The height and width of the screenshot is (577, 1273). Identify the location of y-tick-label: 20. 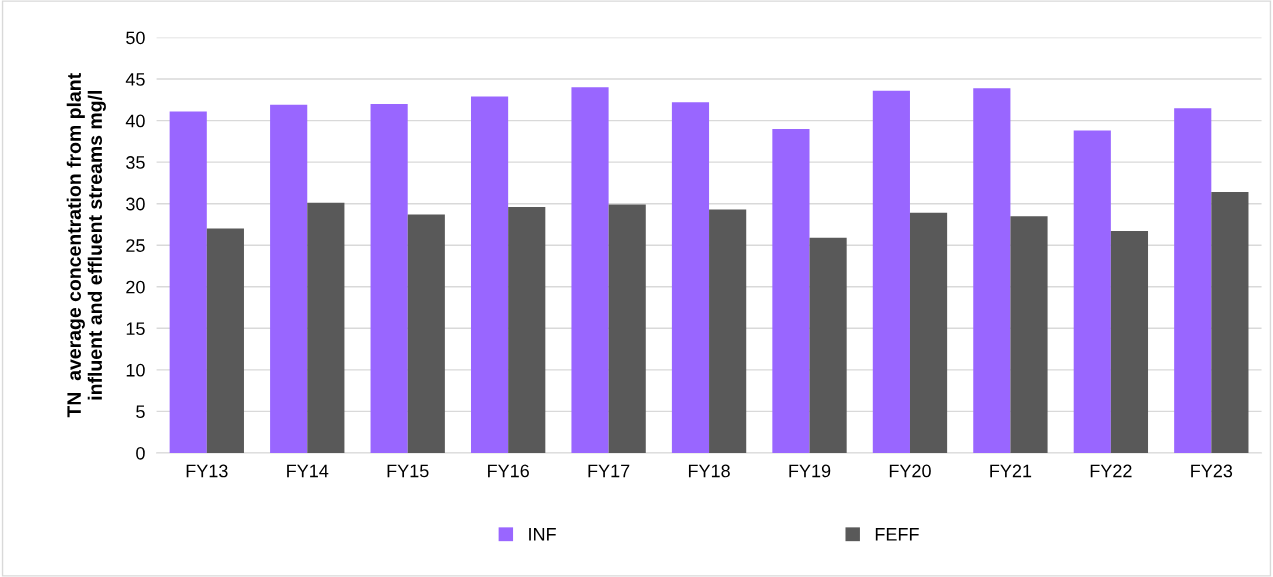
(135, 287).